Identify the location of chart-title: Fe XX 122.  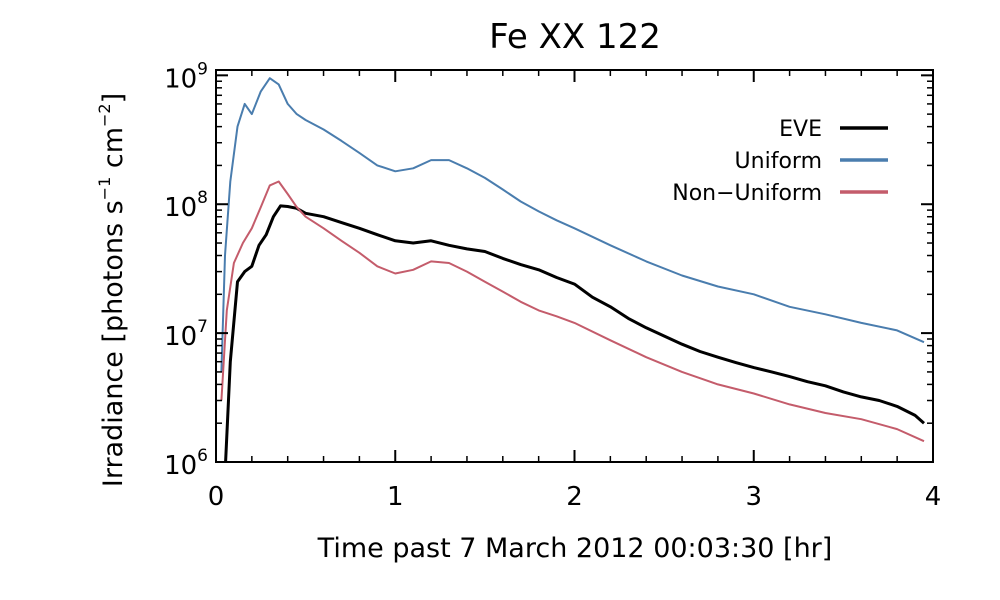
(575, 37).